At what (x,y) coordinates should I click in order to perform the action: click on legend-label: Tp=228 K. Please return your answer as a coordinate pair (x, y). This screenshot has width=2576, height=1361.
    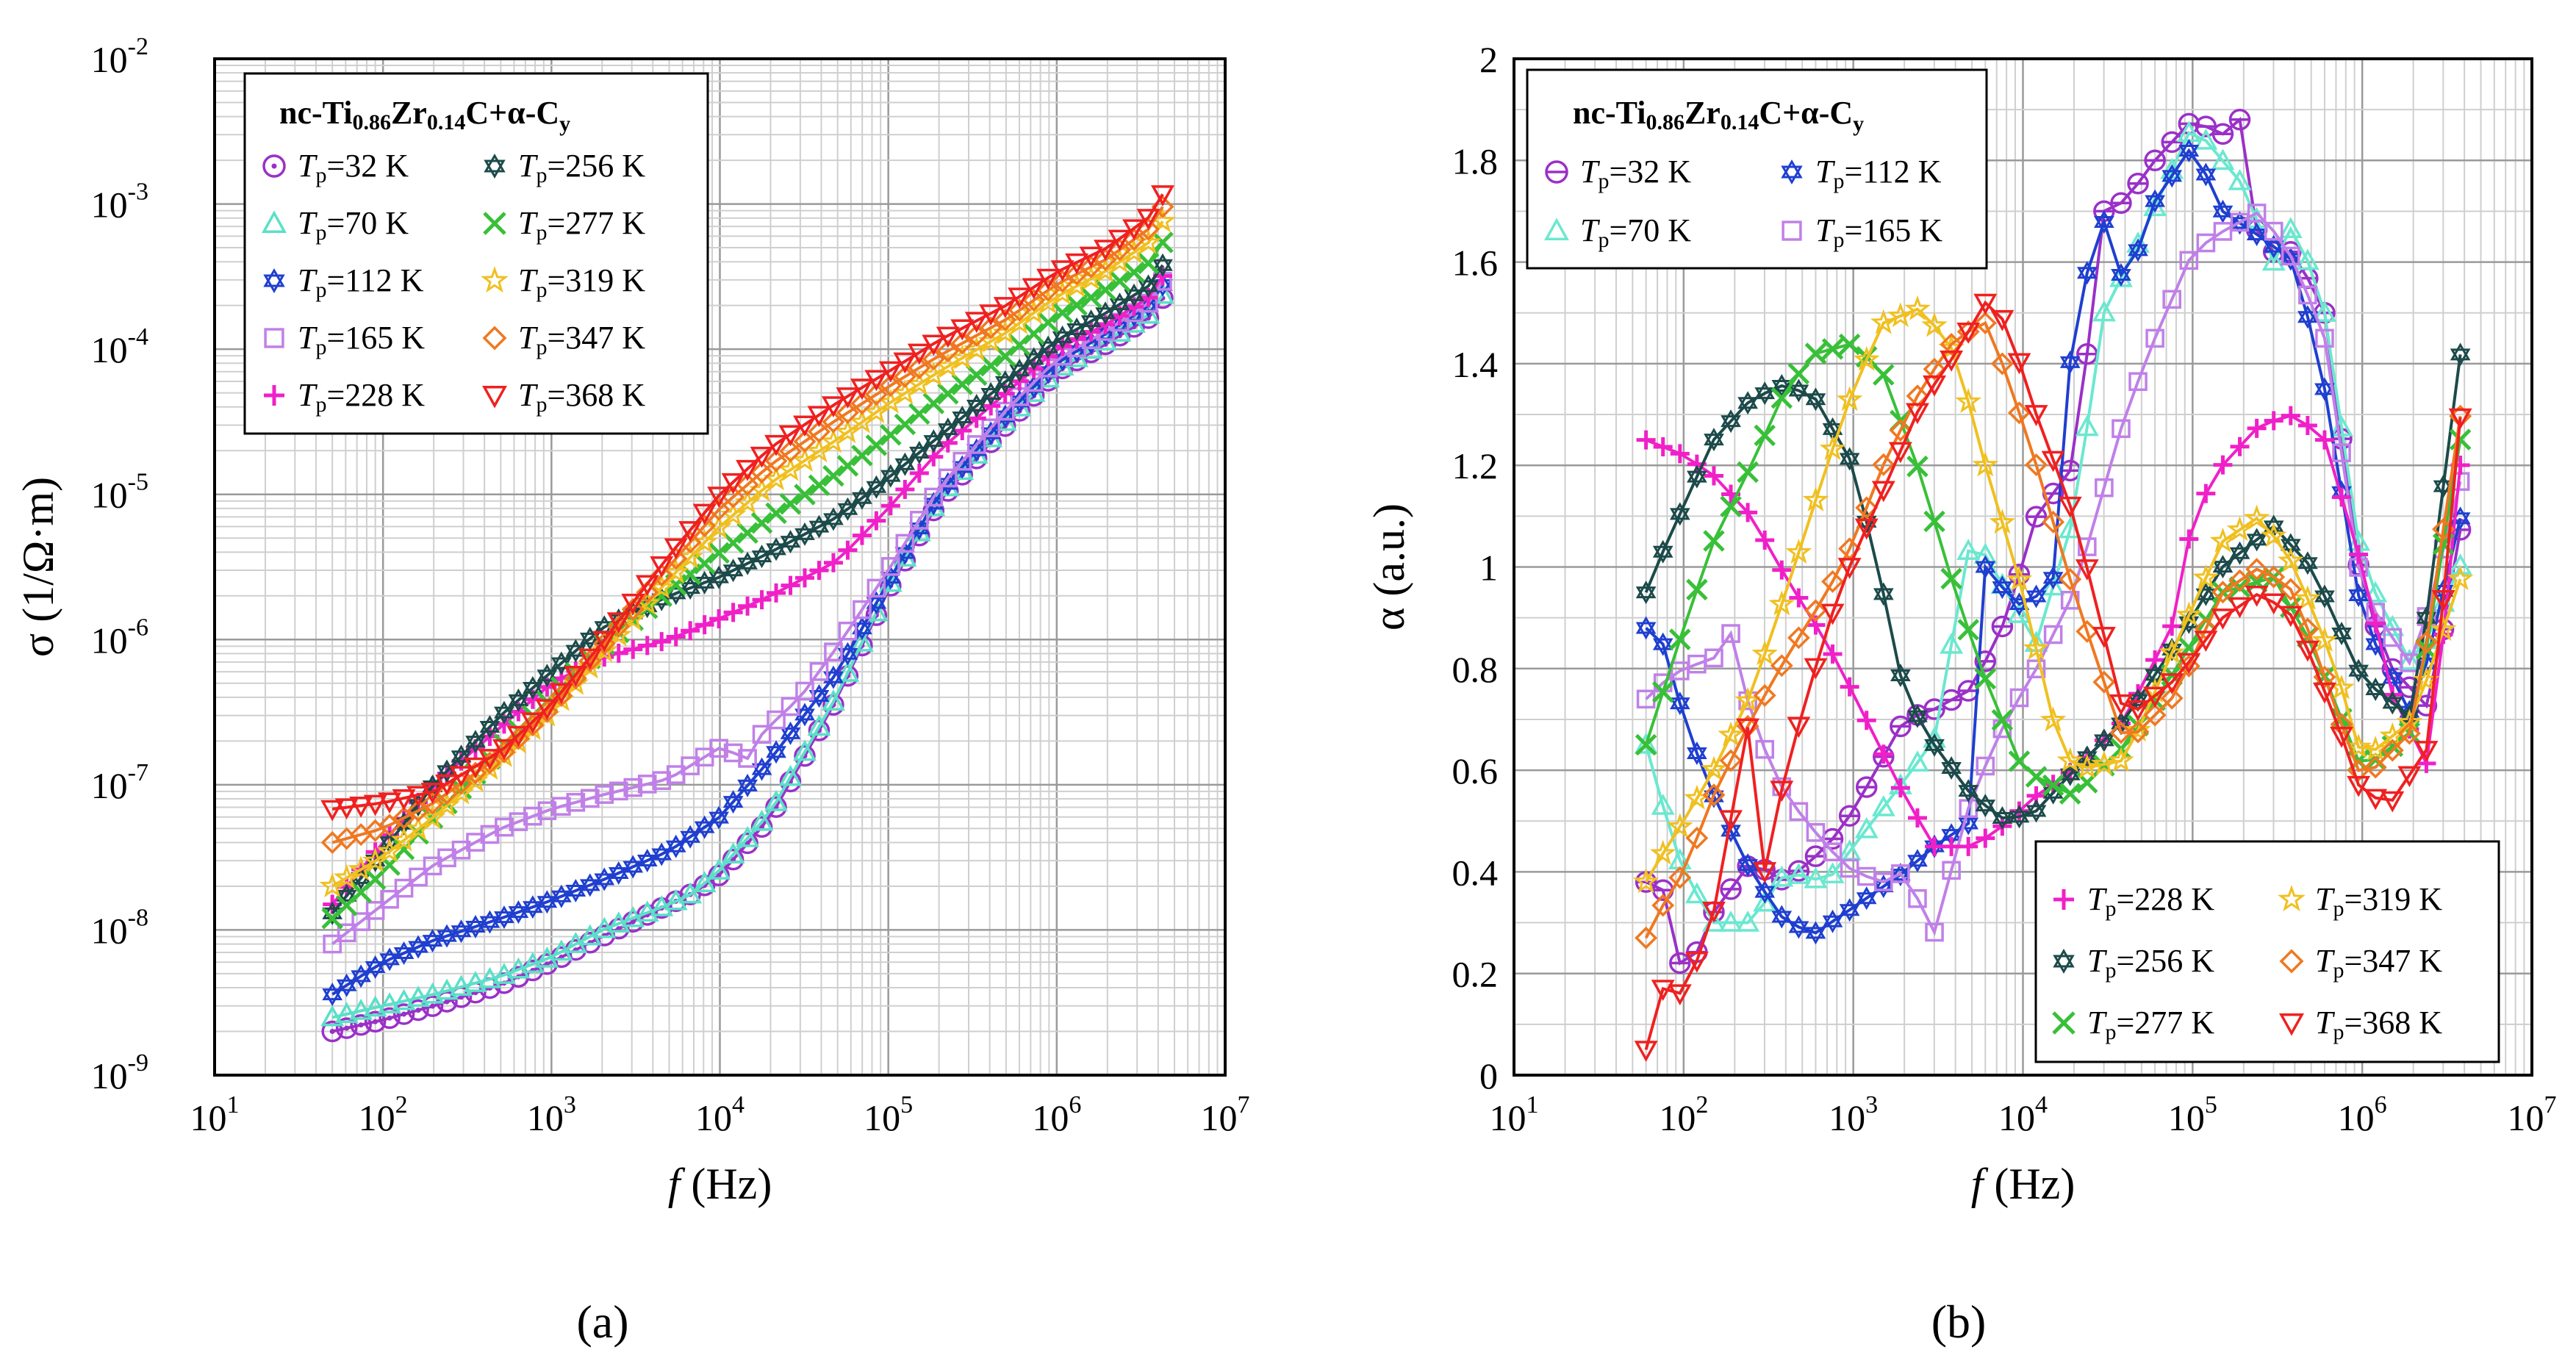
    Looking at the image, I should click on (2150, 901).